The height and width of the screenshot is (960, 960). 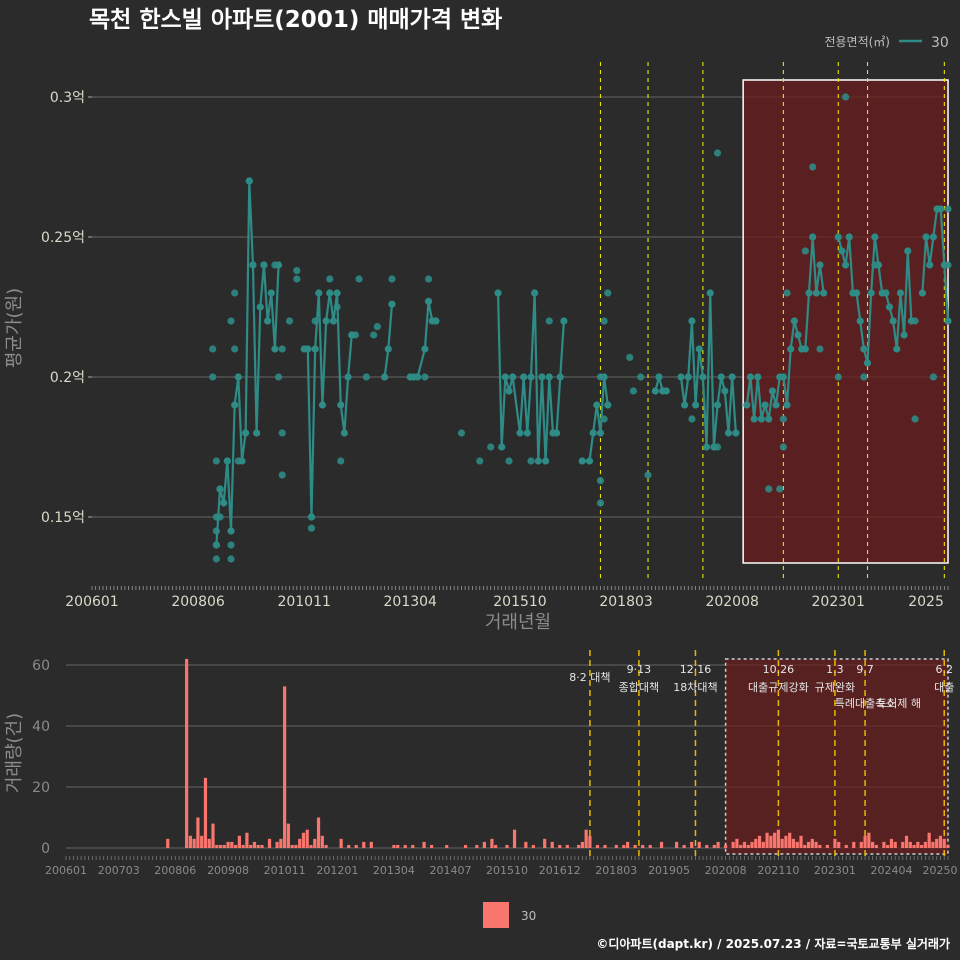 What do you see at coordinates (41, 788) in the screenshot?
I see `volume-y-tick-label: 20` at bounding box center [41, 788].